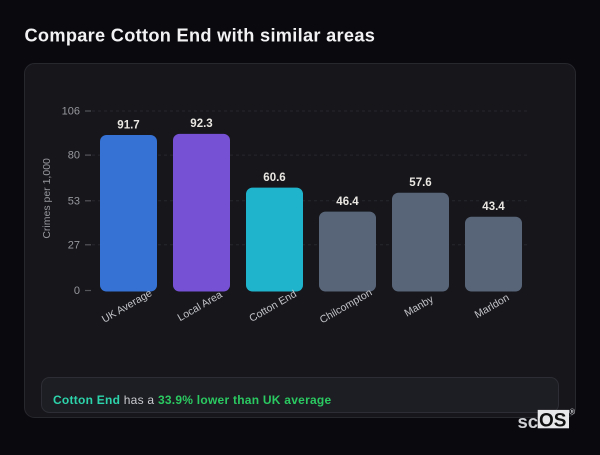  I want to click on svg-text: Crimes per 1,000, so click(47, 198).